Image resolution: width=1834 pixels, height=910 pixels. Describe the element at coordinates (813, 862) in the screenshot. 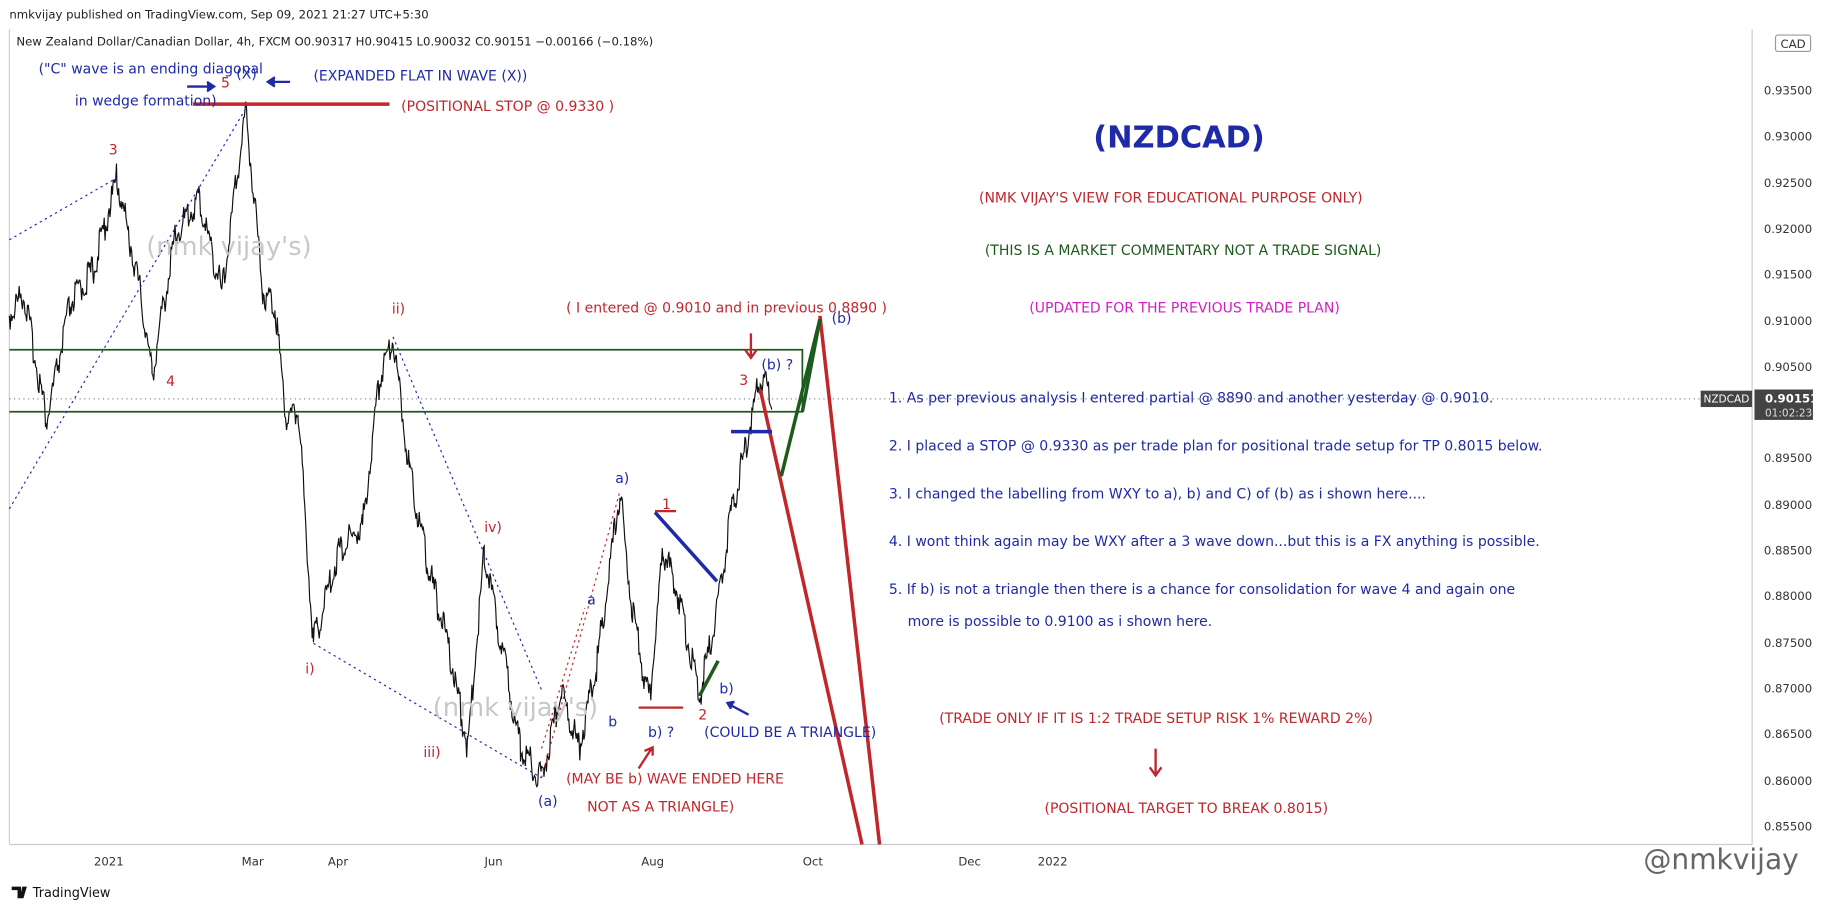

I see `time-tick-label: Oct` at that location.